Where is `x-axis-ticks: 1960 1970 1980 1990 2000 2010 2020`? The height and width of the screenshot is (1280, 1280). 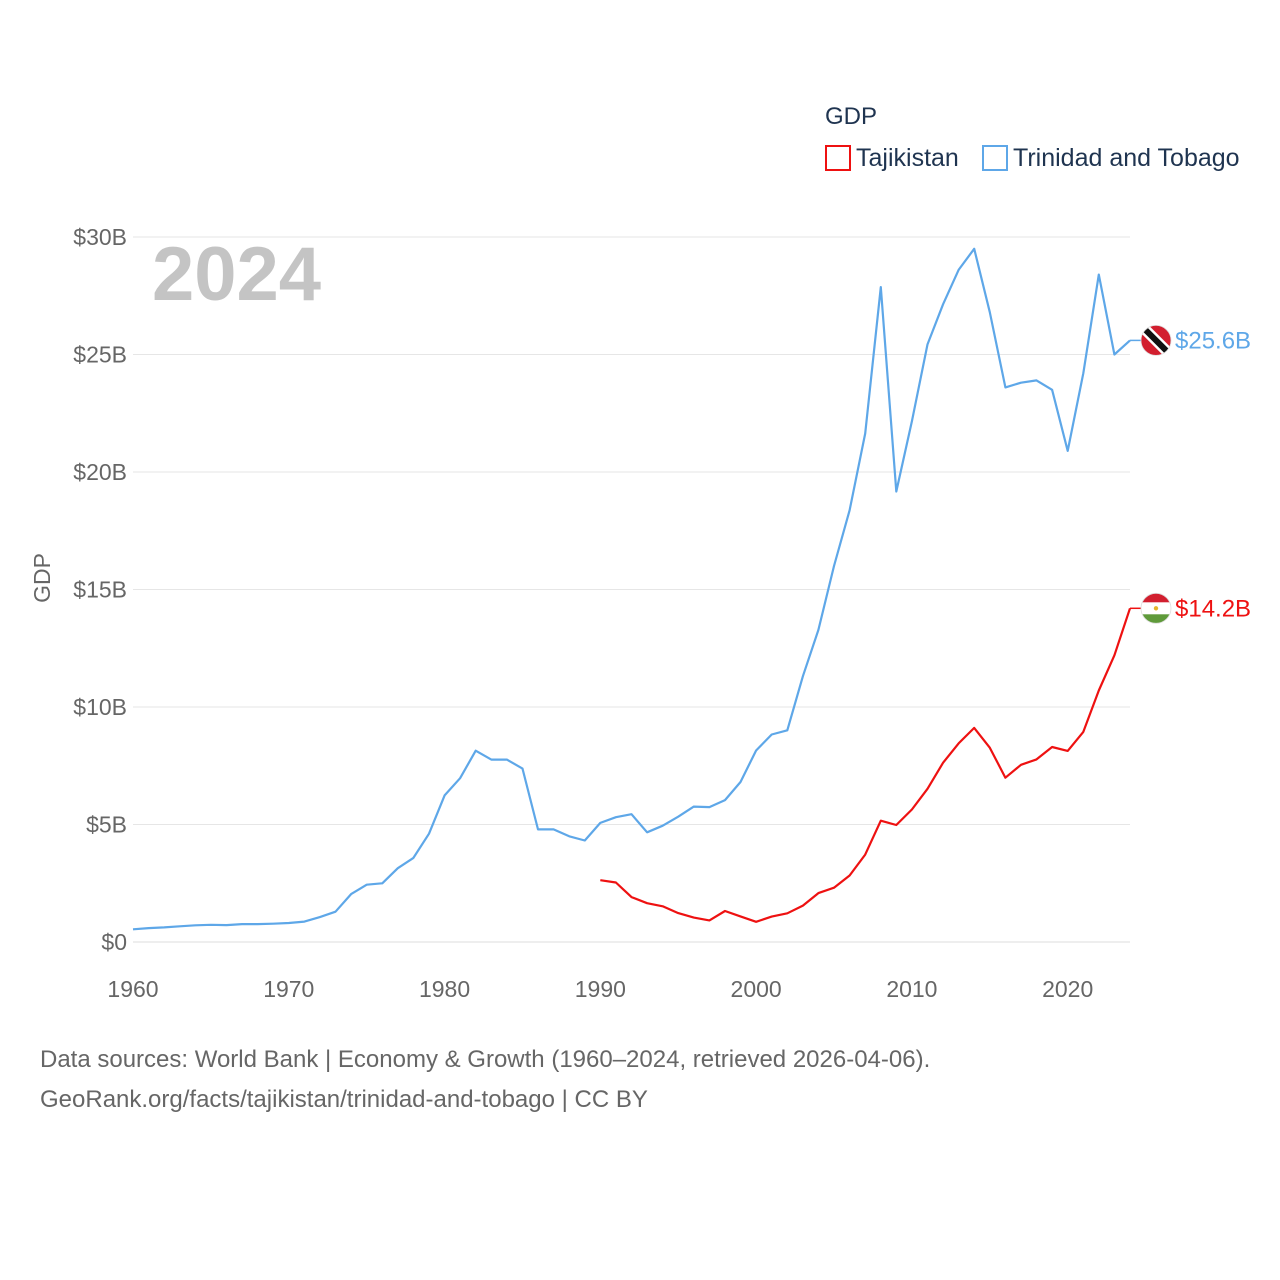 x-axis-ticks: 1960 1970 1980 1990 2000 2010 2020 is located at coordinates (600, 989).